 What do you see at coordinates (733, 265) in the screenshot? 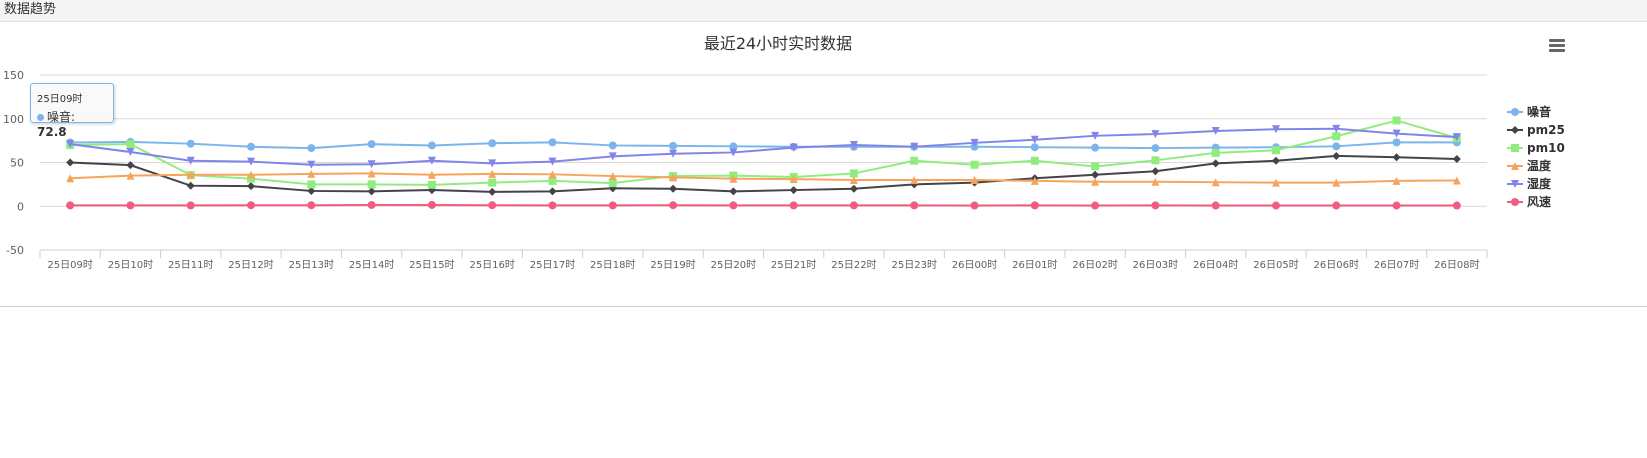
I see `x-tick-label: 25日20时` at bounding box center [733, 265].